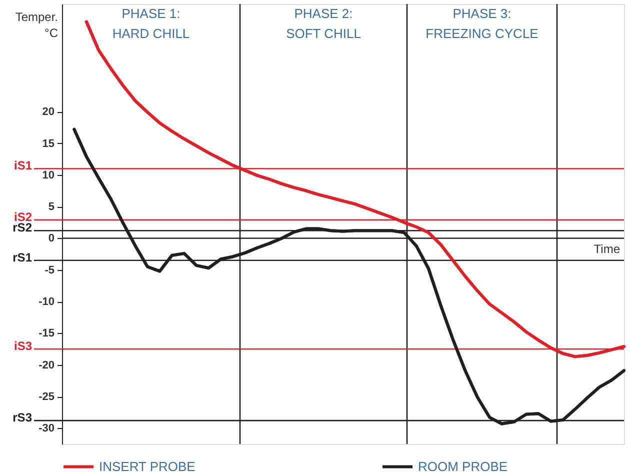  What do you see at coordinates (22, 417) in the screenshot?
I see `ref-line-label: rS3` at bounding box center [22, 417].